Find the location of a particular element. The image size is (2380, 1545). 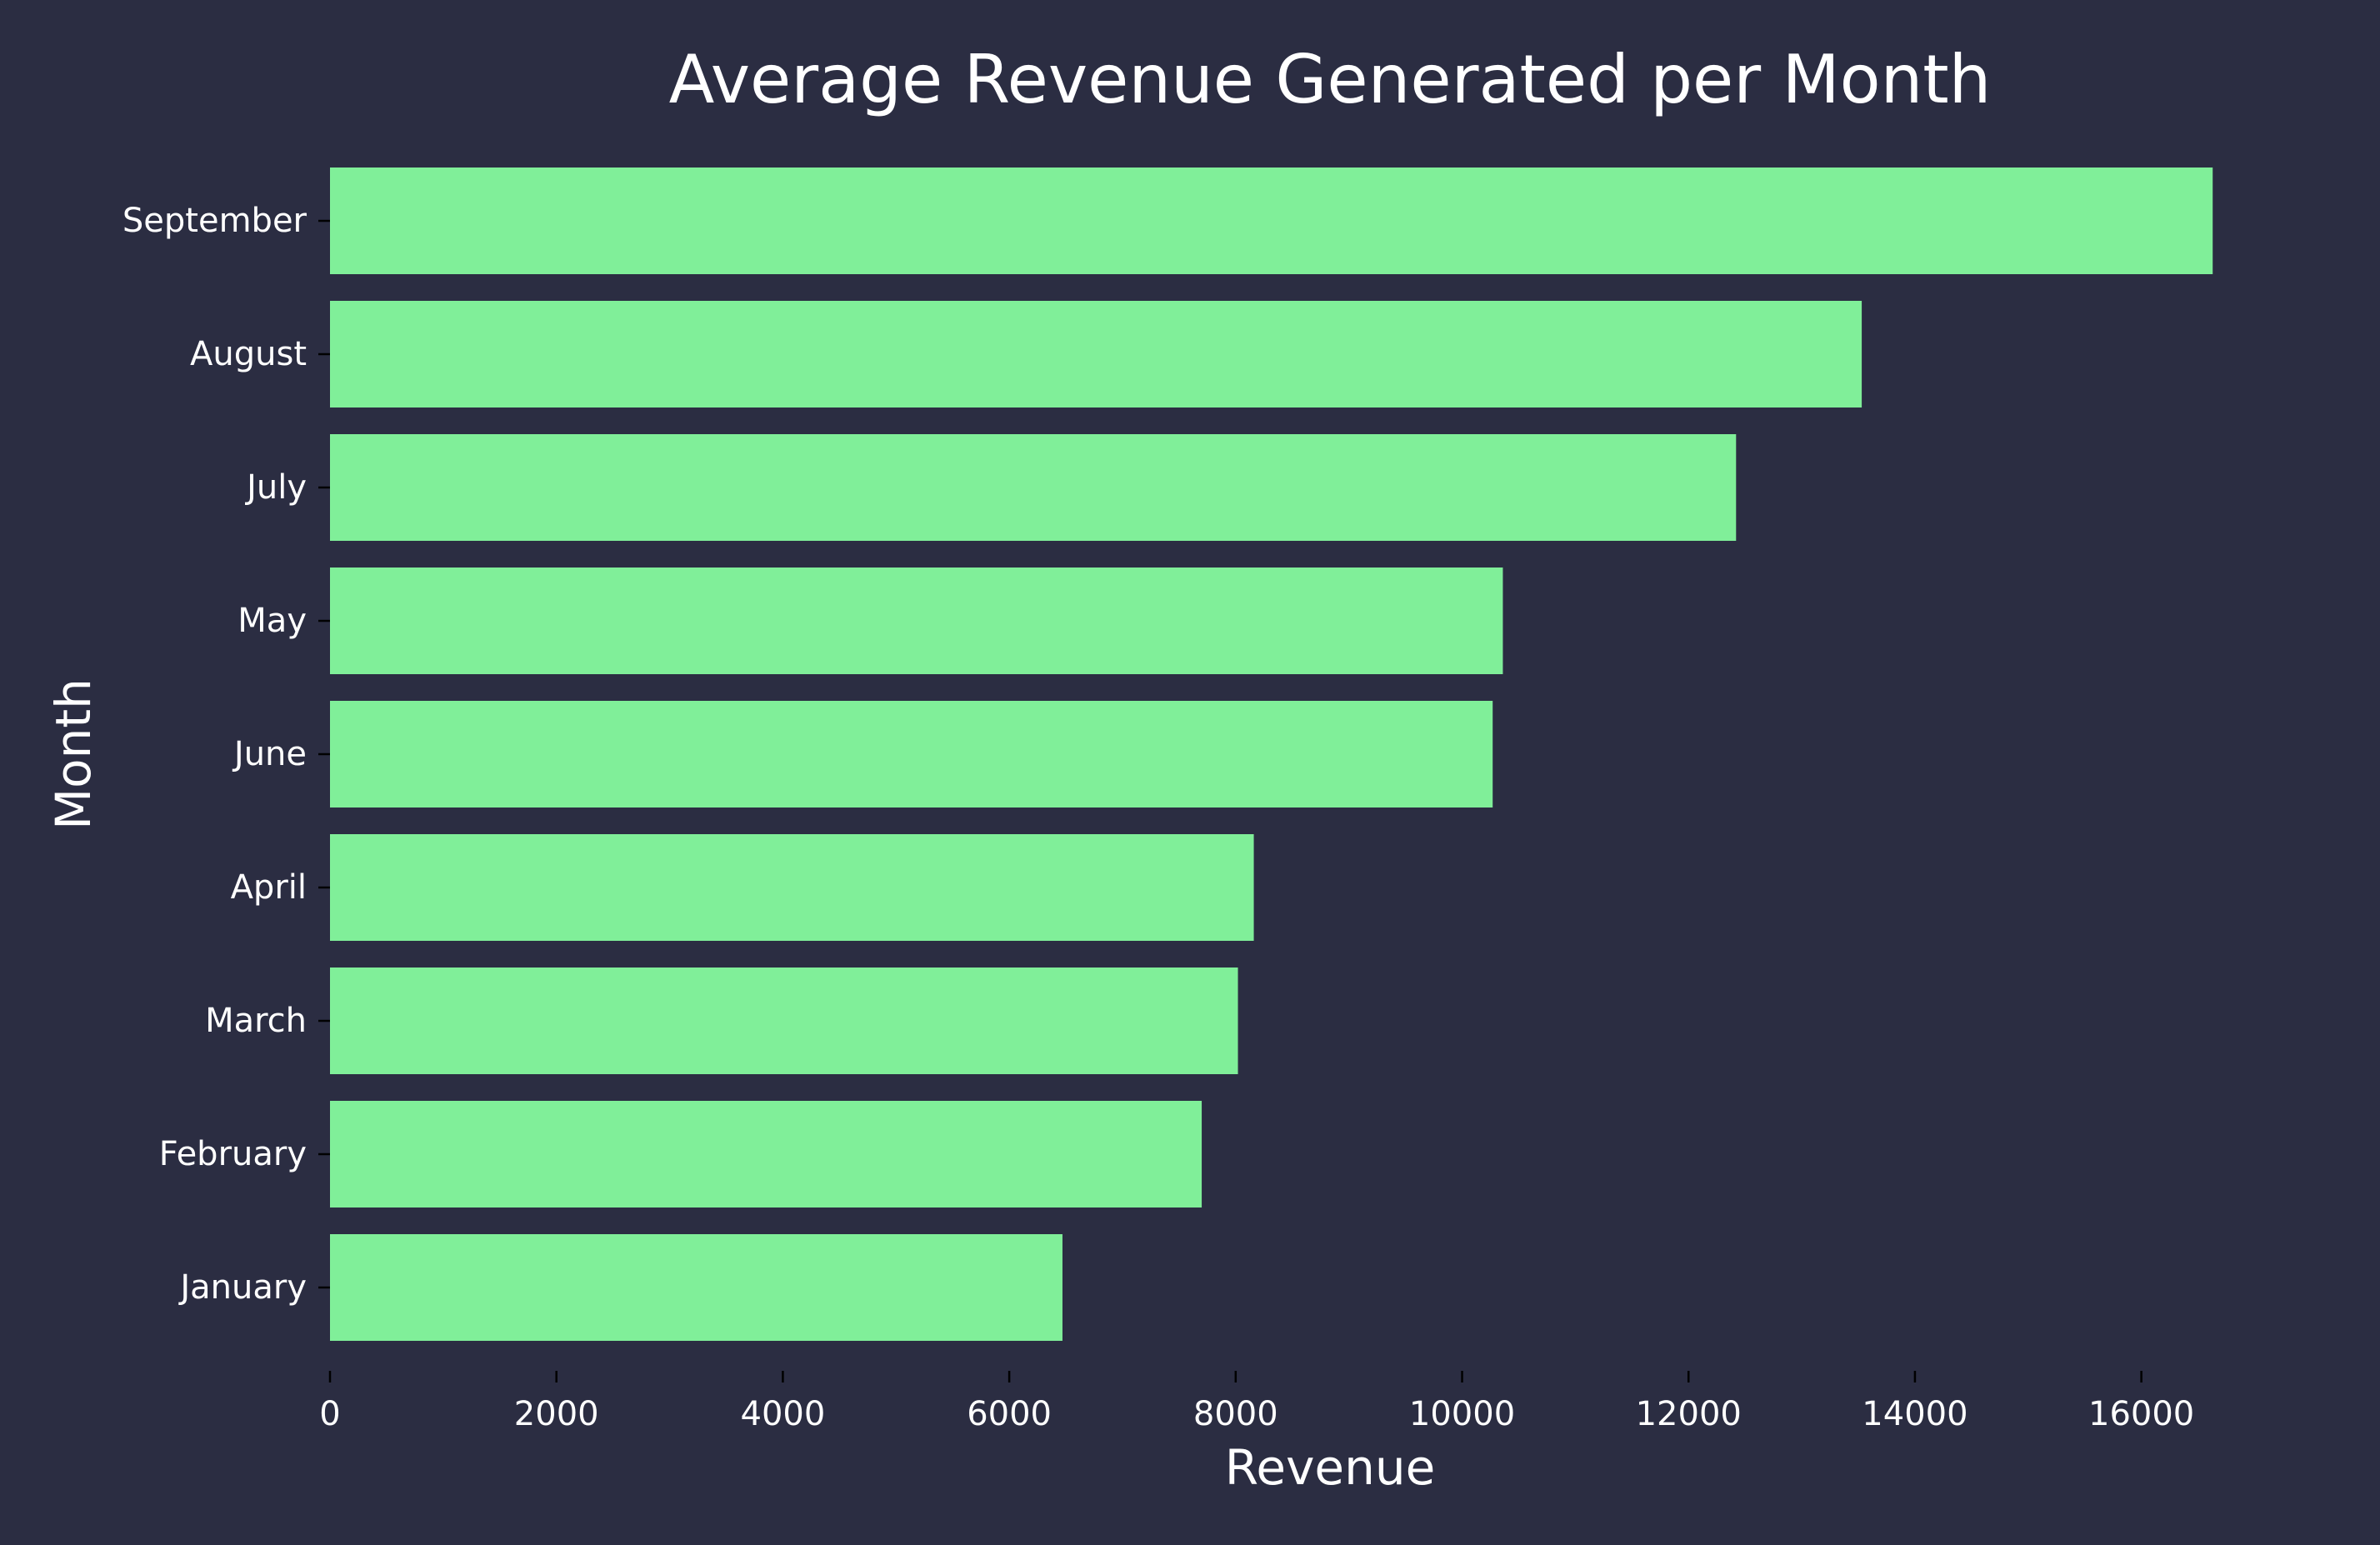

bar-january is located at coordinates (696, 1287).